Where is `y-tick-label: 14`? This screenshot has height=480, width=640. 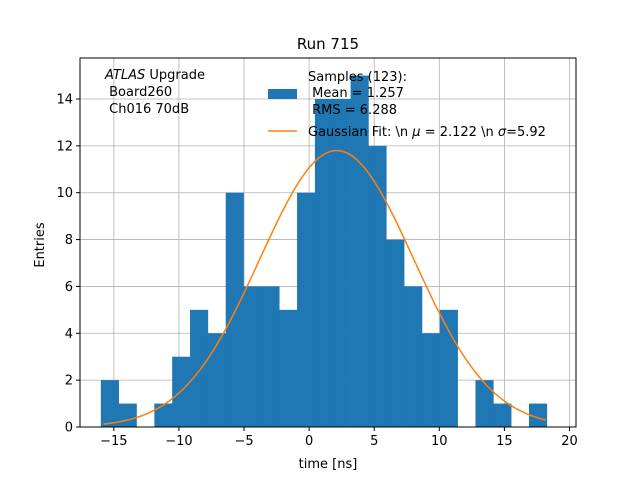
y-tick-label: 14 is located at coordinates (64, 100).